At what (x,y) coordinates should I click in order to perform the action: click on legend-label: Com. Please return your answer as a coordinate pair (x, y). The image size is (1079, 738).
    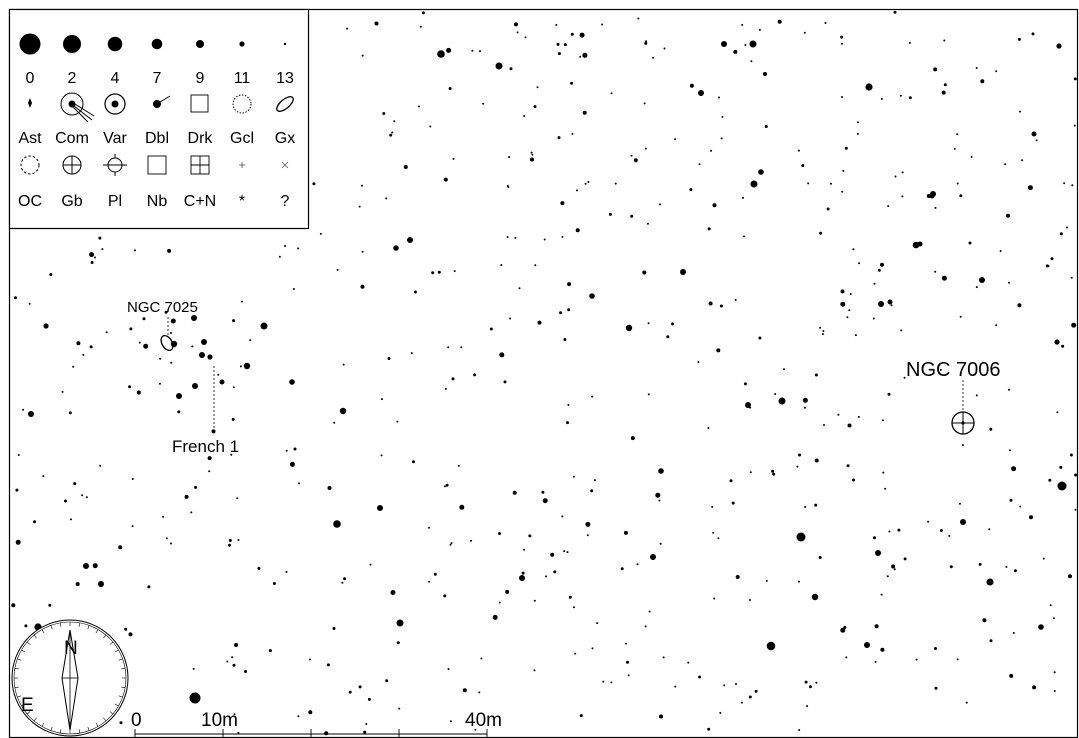
    Looking at the image, I should click on (72, 138).